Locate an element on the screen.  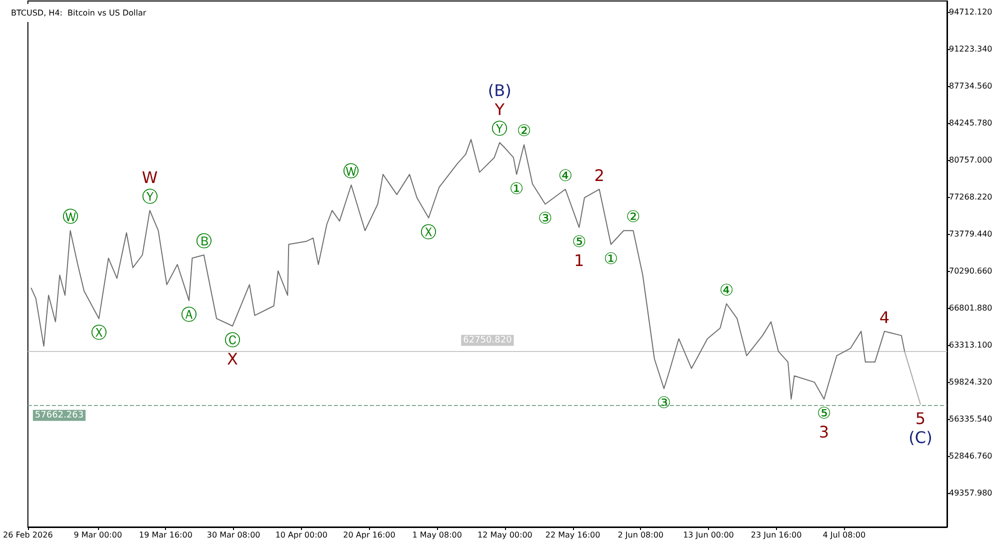
annotation: 2 is located at coordinates (599, 175).